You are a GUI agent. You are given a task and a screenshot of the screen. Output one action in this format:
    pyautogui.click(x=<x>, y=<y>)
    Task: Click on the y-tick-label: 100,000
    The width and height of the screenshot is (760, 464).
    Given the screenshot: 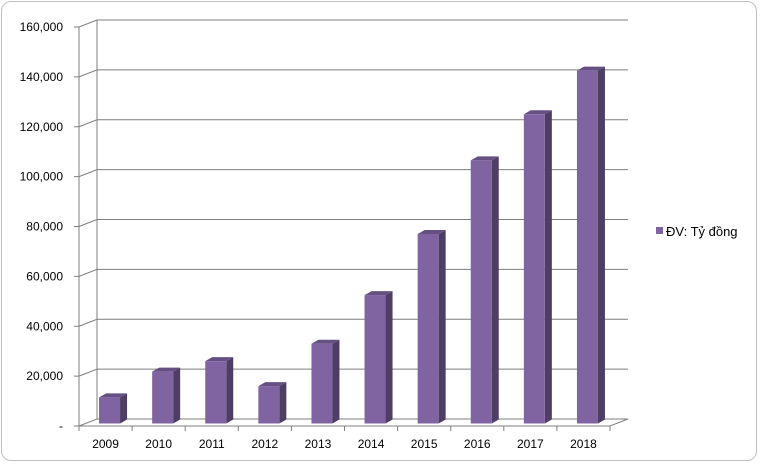 What is the action you would take?
    pyautogui.click(x=42, y=177)
    